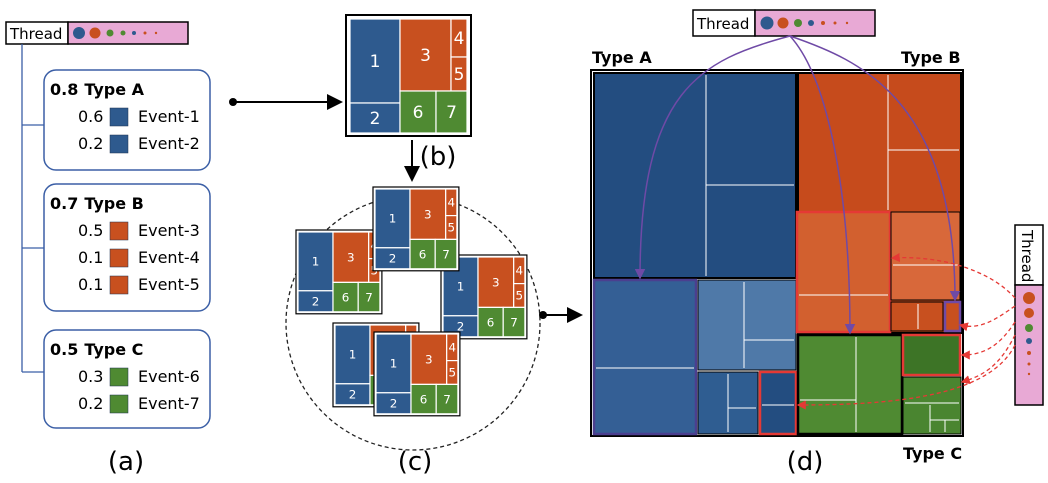  Describe the element at coordinates (32, 208) in the screenshot. I see `tree-connectors` at that location.